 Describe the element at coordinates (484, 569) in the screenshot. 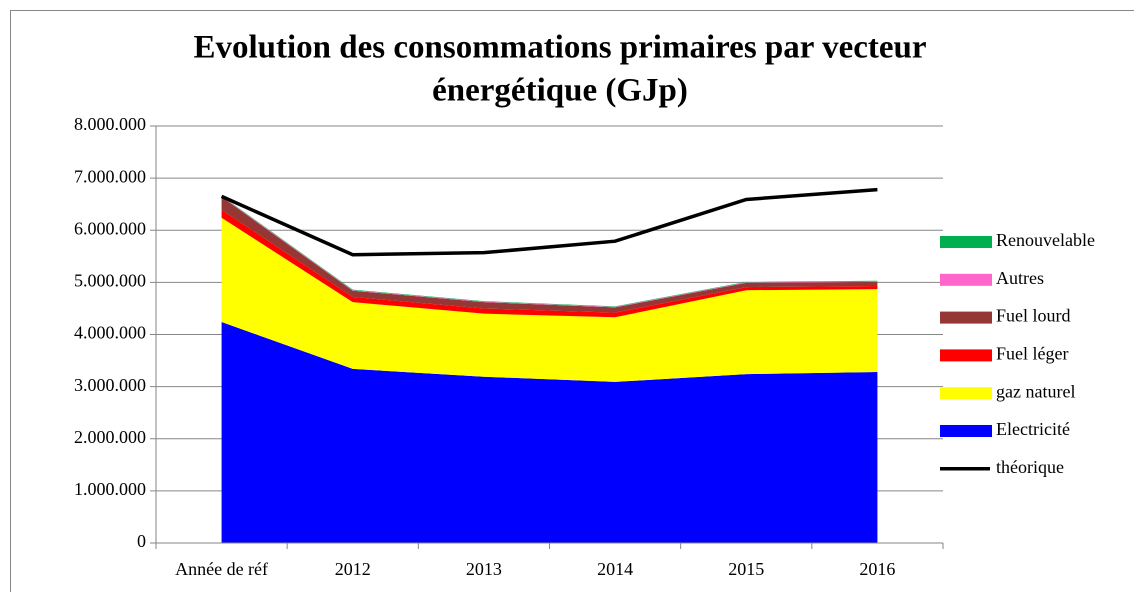

I see `x-tick-label: 2013` at that location.